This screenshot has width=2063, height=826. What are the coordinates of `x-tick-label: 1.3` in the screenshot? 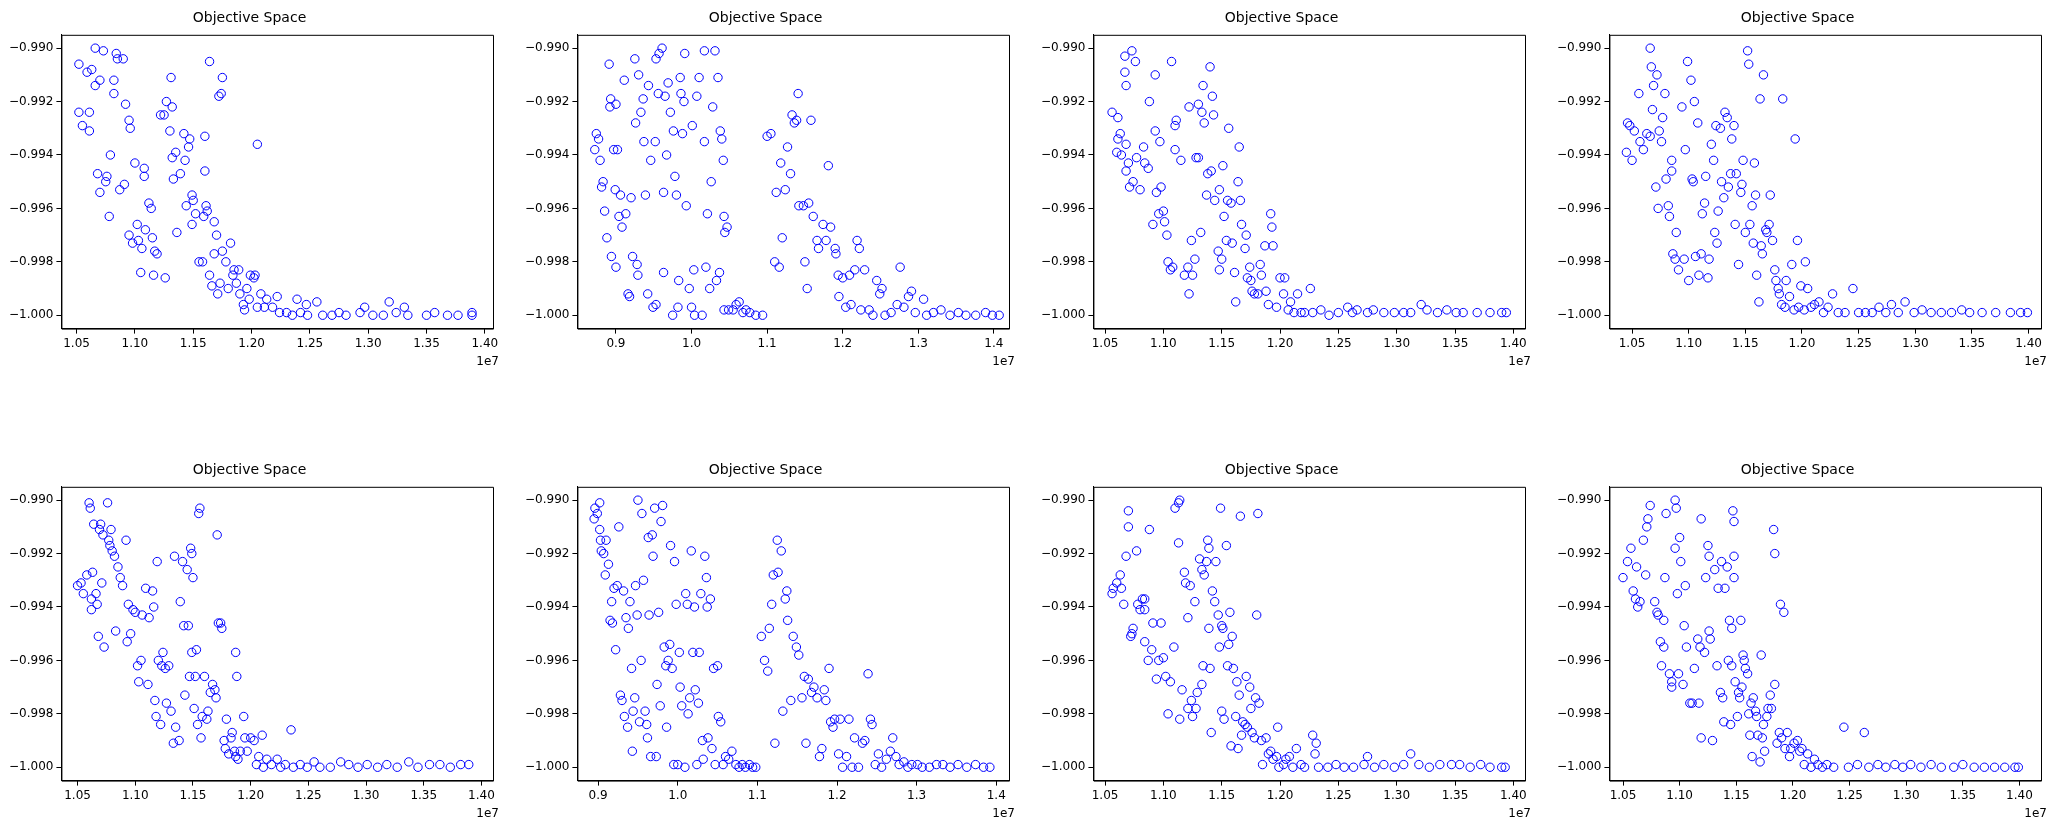 It's located at (917, 794).